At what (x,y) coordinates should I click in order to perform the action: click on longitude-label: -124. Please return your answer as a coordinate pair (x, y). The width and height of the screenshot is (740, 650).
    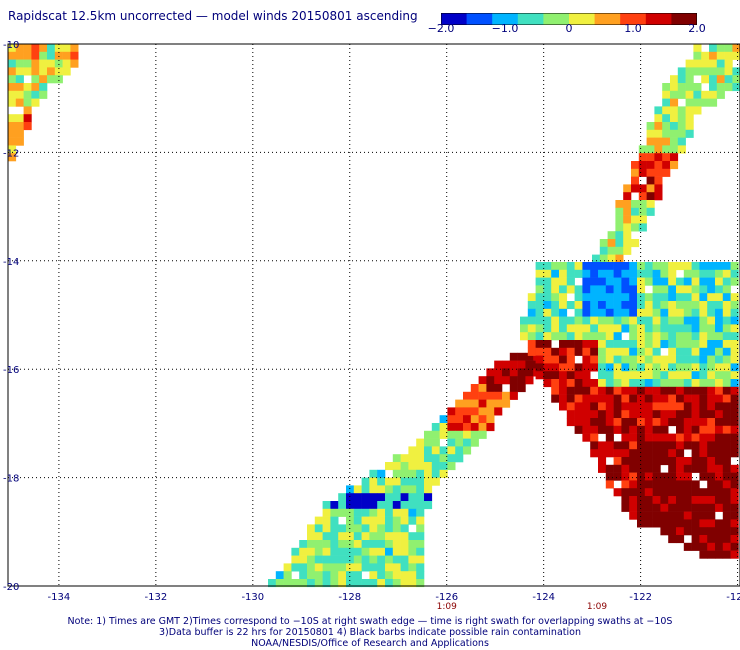
    Looking at the image, I should click on (543, 597).